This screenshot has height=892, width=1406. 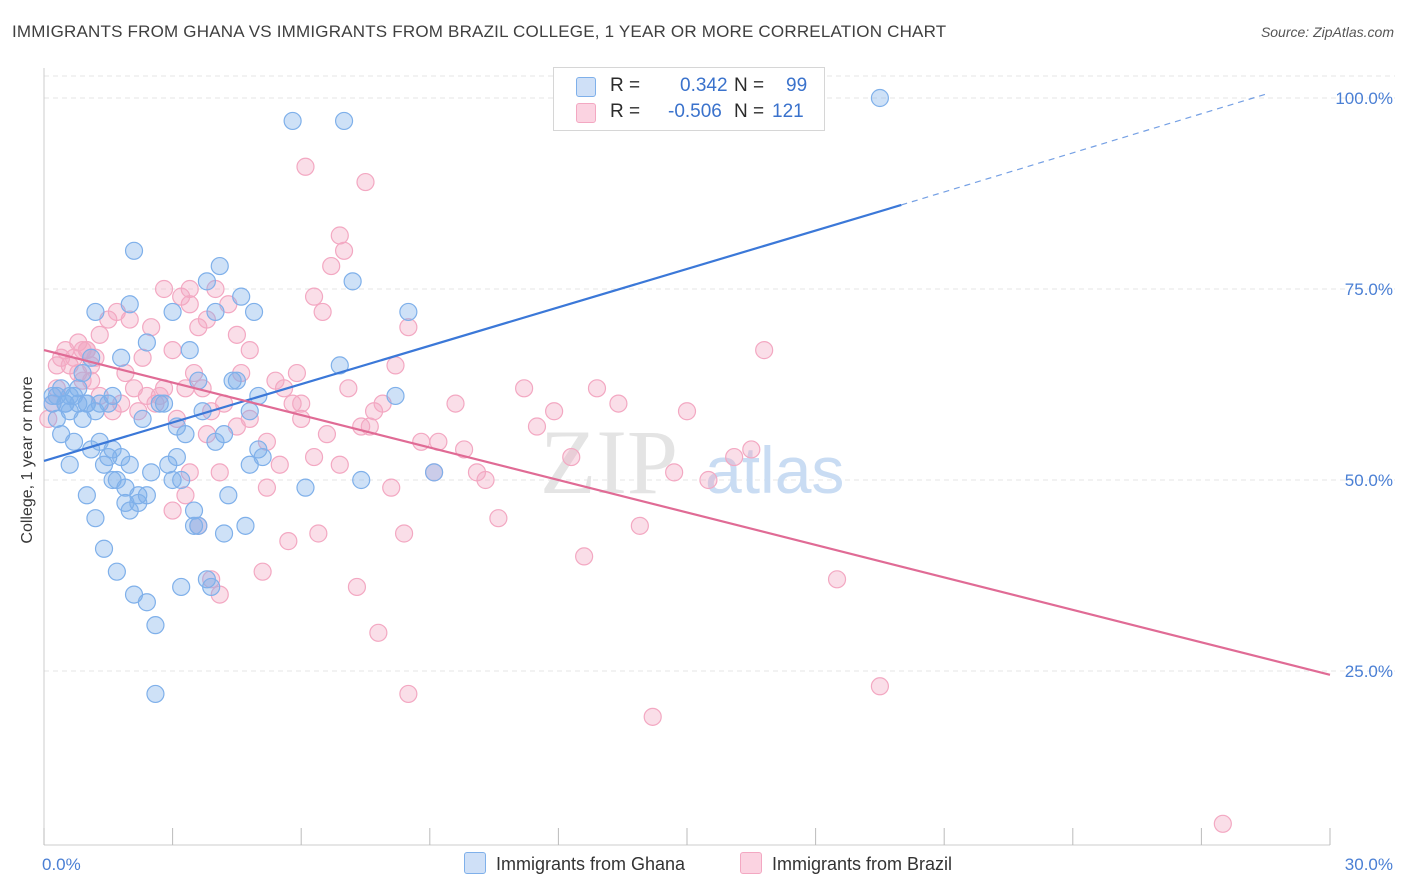 What do you see at coordinates (774, 470) in the screenshot?
I see `watermark-atlas: atlas` at bounding box center [774, 470].